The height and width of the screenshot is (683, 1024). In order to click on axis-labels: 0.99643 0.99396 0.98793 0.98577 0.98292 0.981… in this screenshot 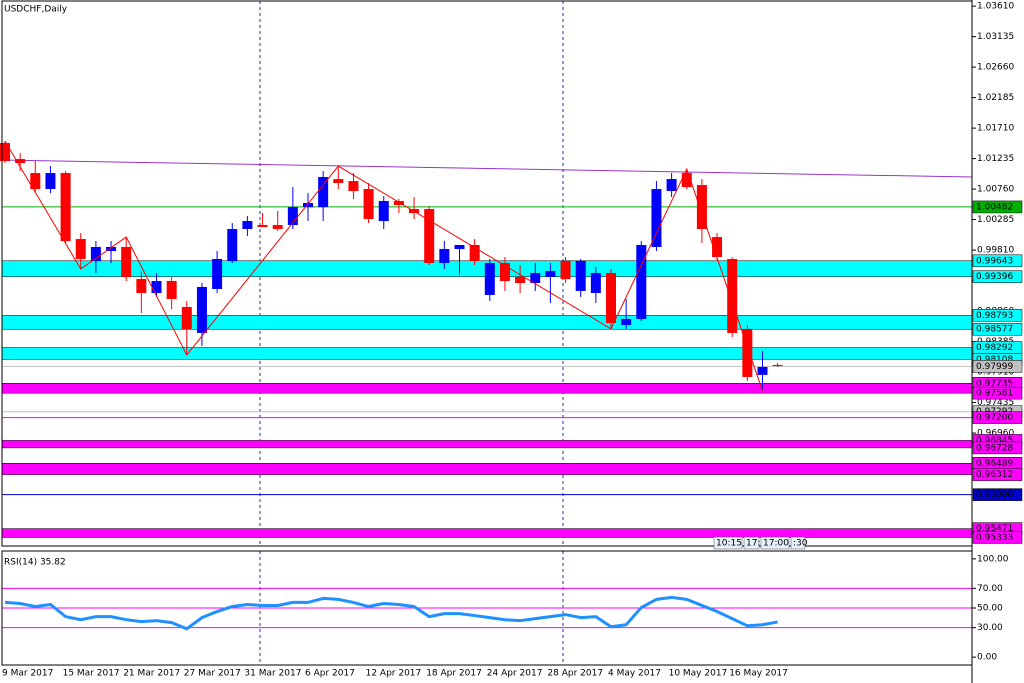, I will do `click(997, 372)`.